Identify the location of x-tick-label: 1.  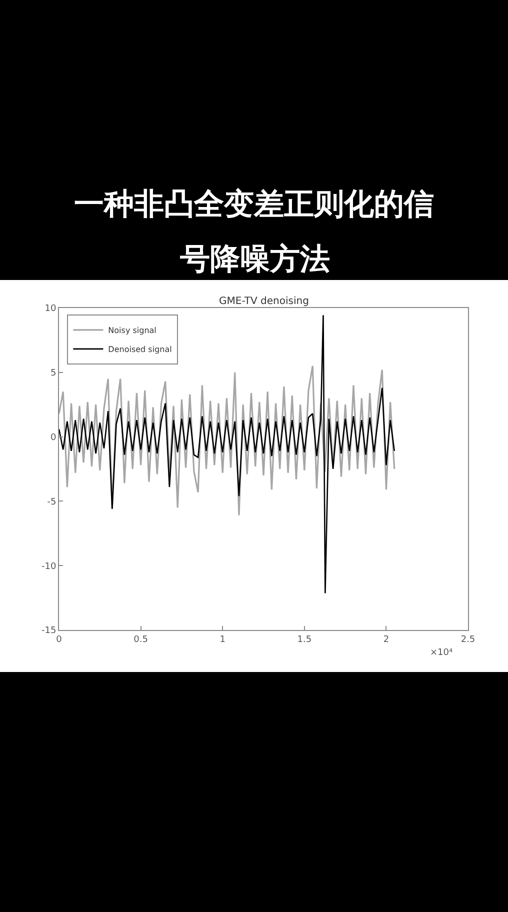
(223, 639).